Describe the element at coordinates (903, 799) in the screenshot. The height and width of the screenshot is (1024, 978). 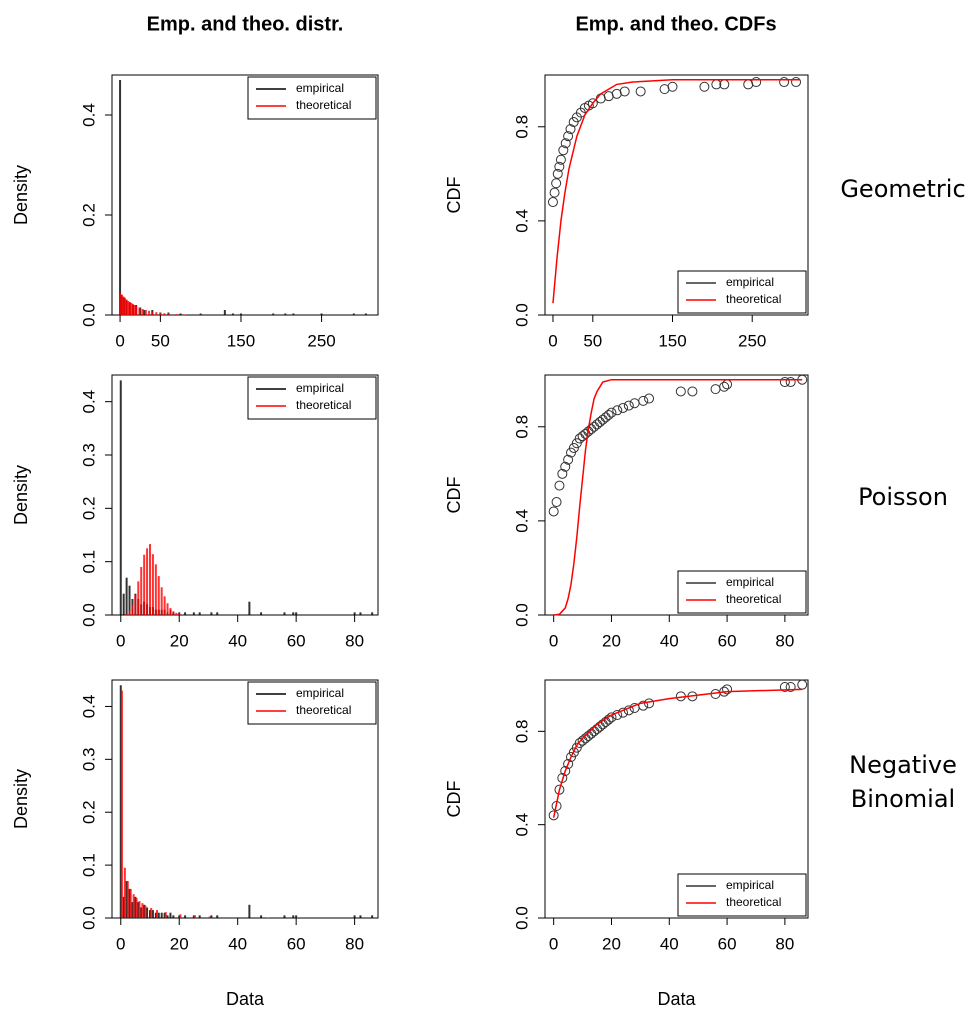
I see `row-label: Binomial` at that location.